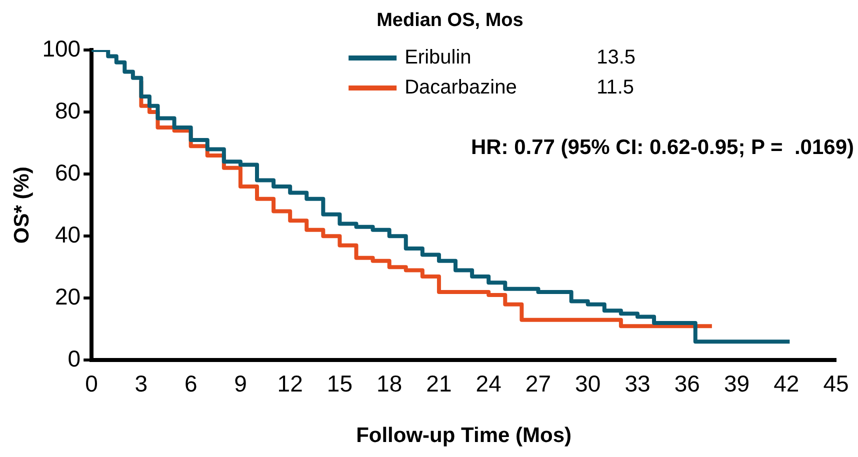 Image resolution: width=858 pixels, height=457 pixels. I want to click on legend-title: Median OS, Mos, so click(450, 21).